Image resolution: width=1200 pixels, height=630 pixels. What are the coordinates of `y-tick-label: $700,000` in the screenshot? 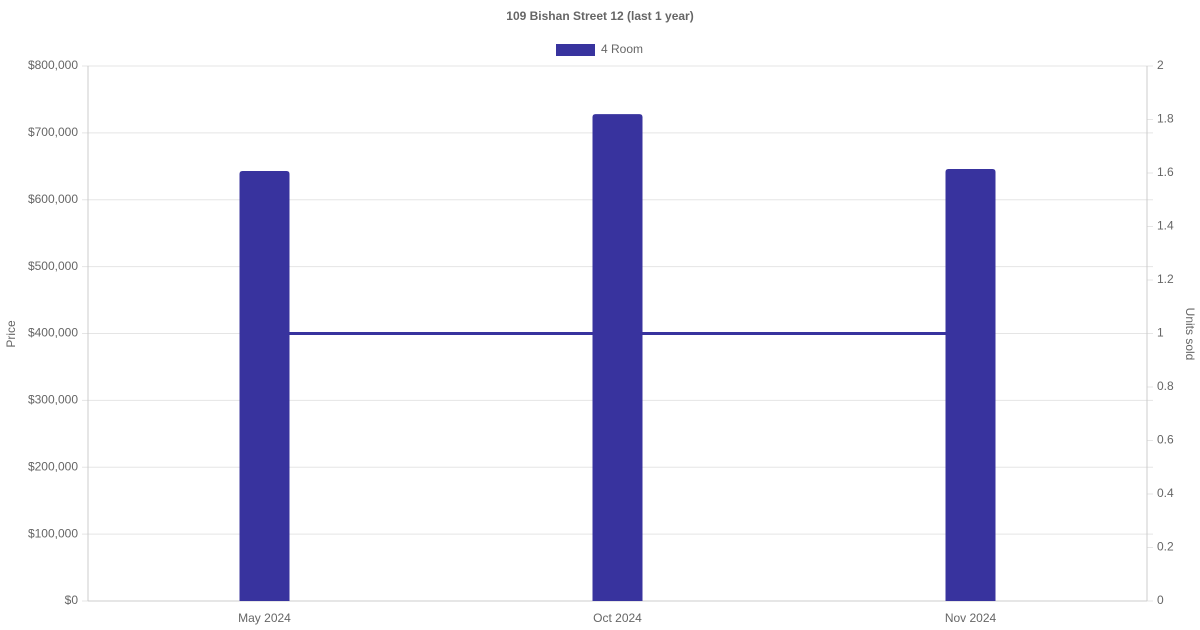 It's located at (53, 132).